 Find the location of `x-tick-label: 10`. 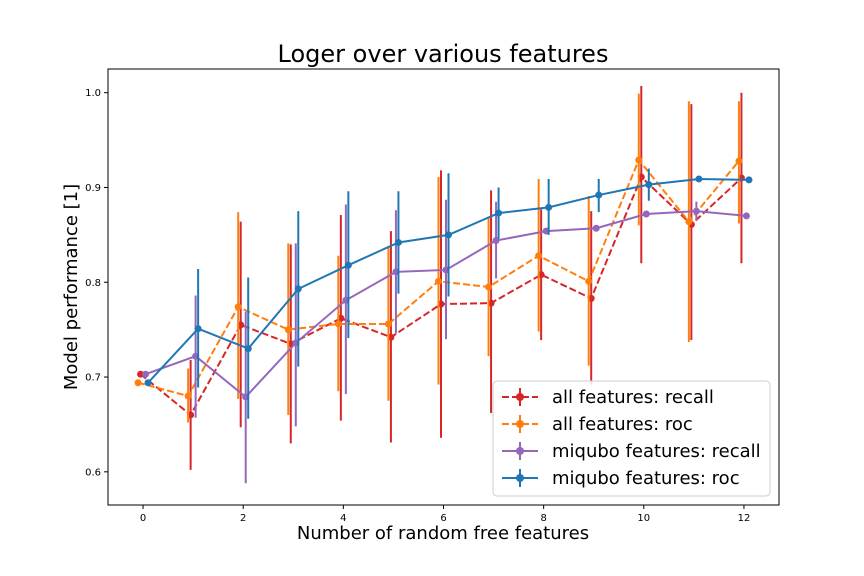

x-tick-label: 10 is located at coordinates (643, 518).